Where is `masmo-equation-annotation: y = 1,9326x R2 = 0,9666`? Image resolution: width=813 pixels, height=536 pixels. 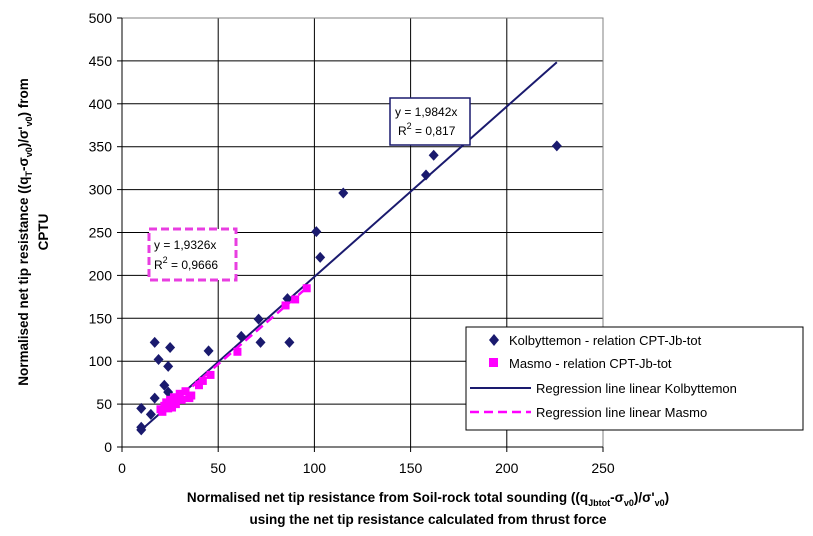 masmo-equation-annotation: y = 1,9326x R2 = 0,9666 is located at coordinates (192, 254).